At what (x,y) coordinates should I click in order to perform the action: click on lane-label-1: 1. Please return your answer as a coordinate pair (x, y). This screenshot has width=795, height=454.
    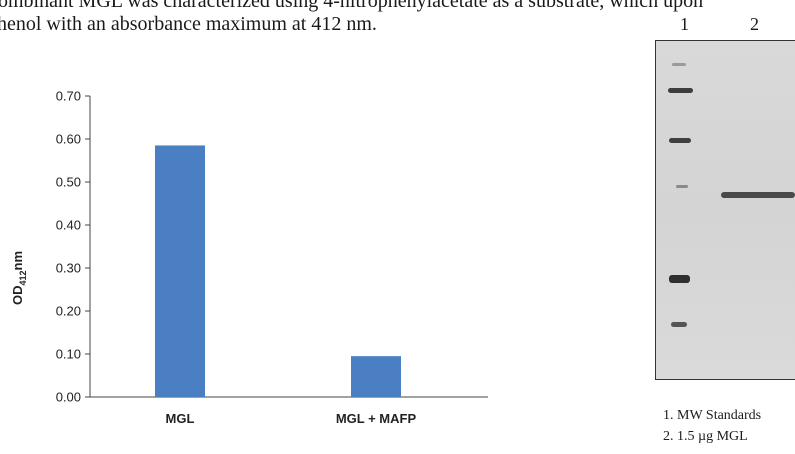
    Looking at the image, I should click on (684, 24).